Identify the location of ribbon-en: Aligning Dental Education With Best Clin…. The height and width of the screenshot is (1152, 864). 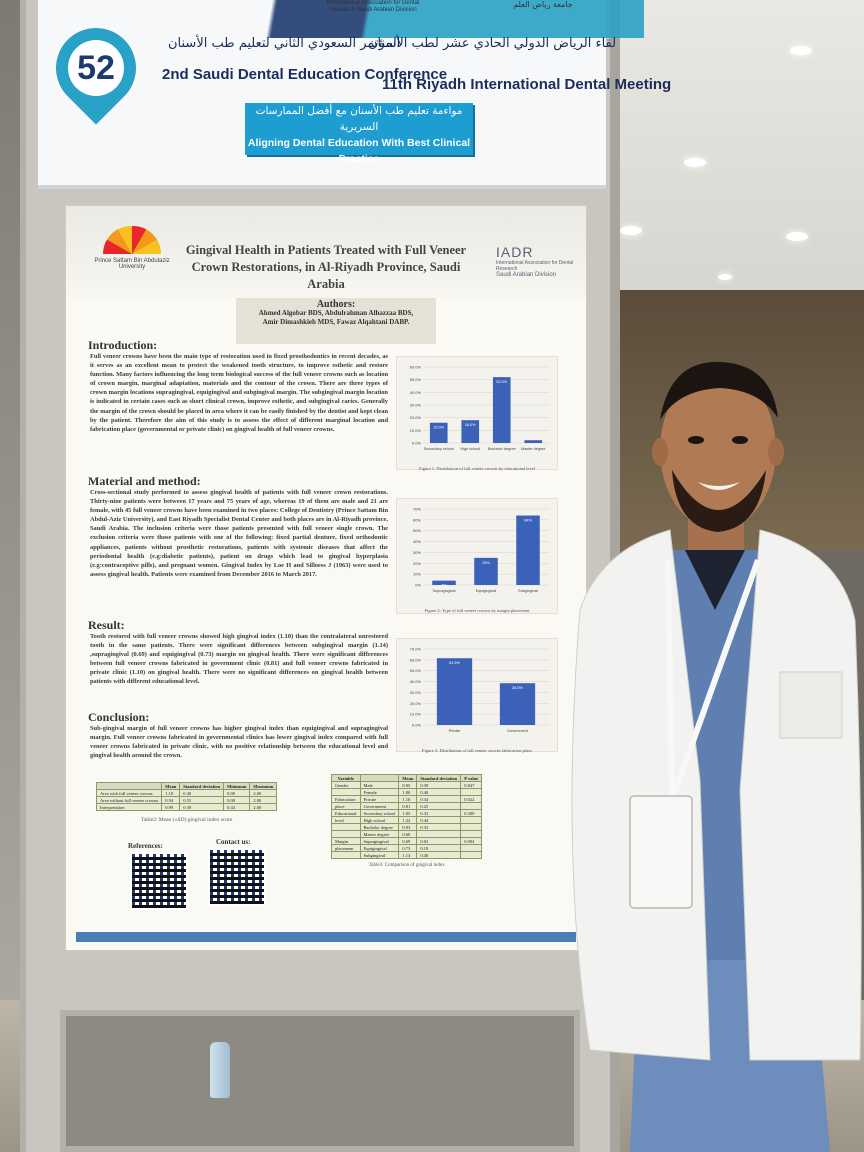
(359, 151).